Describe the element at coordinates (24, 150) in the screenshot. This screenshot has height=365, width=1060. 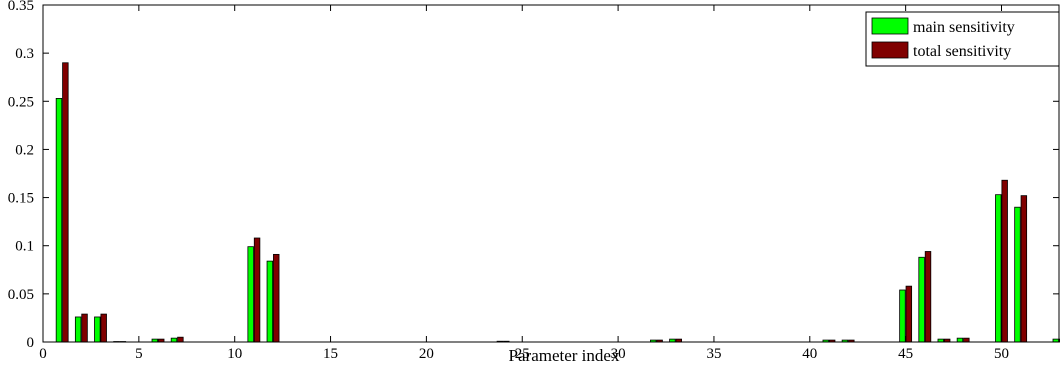
I see `y-tick-label: 0.2` at that location.